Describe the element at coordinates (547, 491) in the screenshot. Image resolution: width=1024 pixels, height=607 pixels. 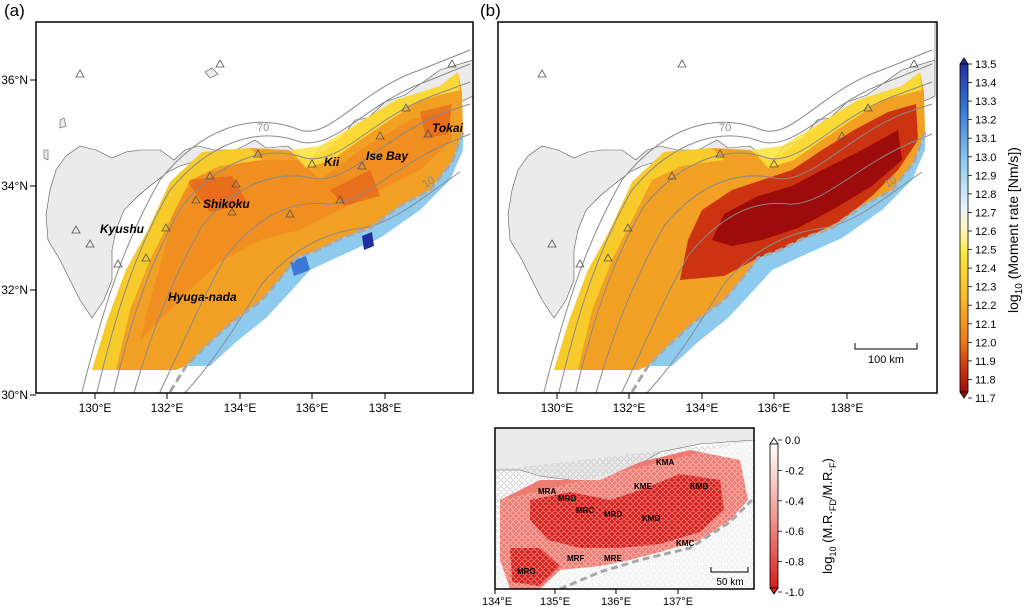
I see `station-mra: MRA` at that location.